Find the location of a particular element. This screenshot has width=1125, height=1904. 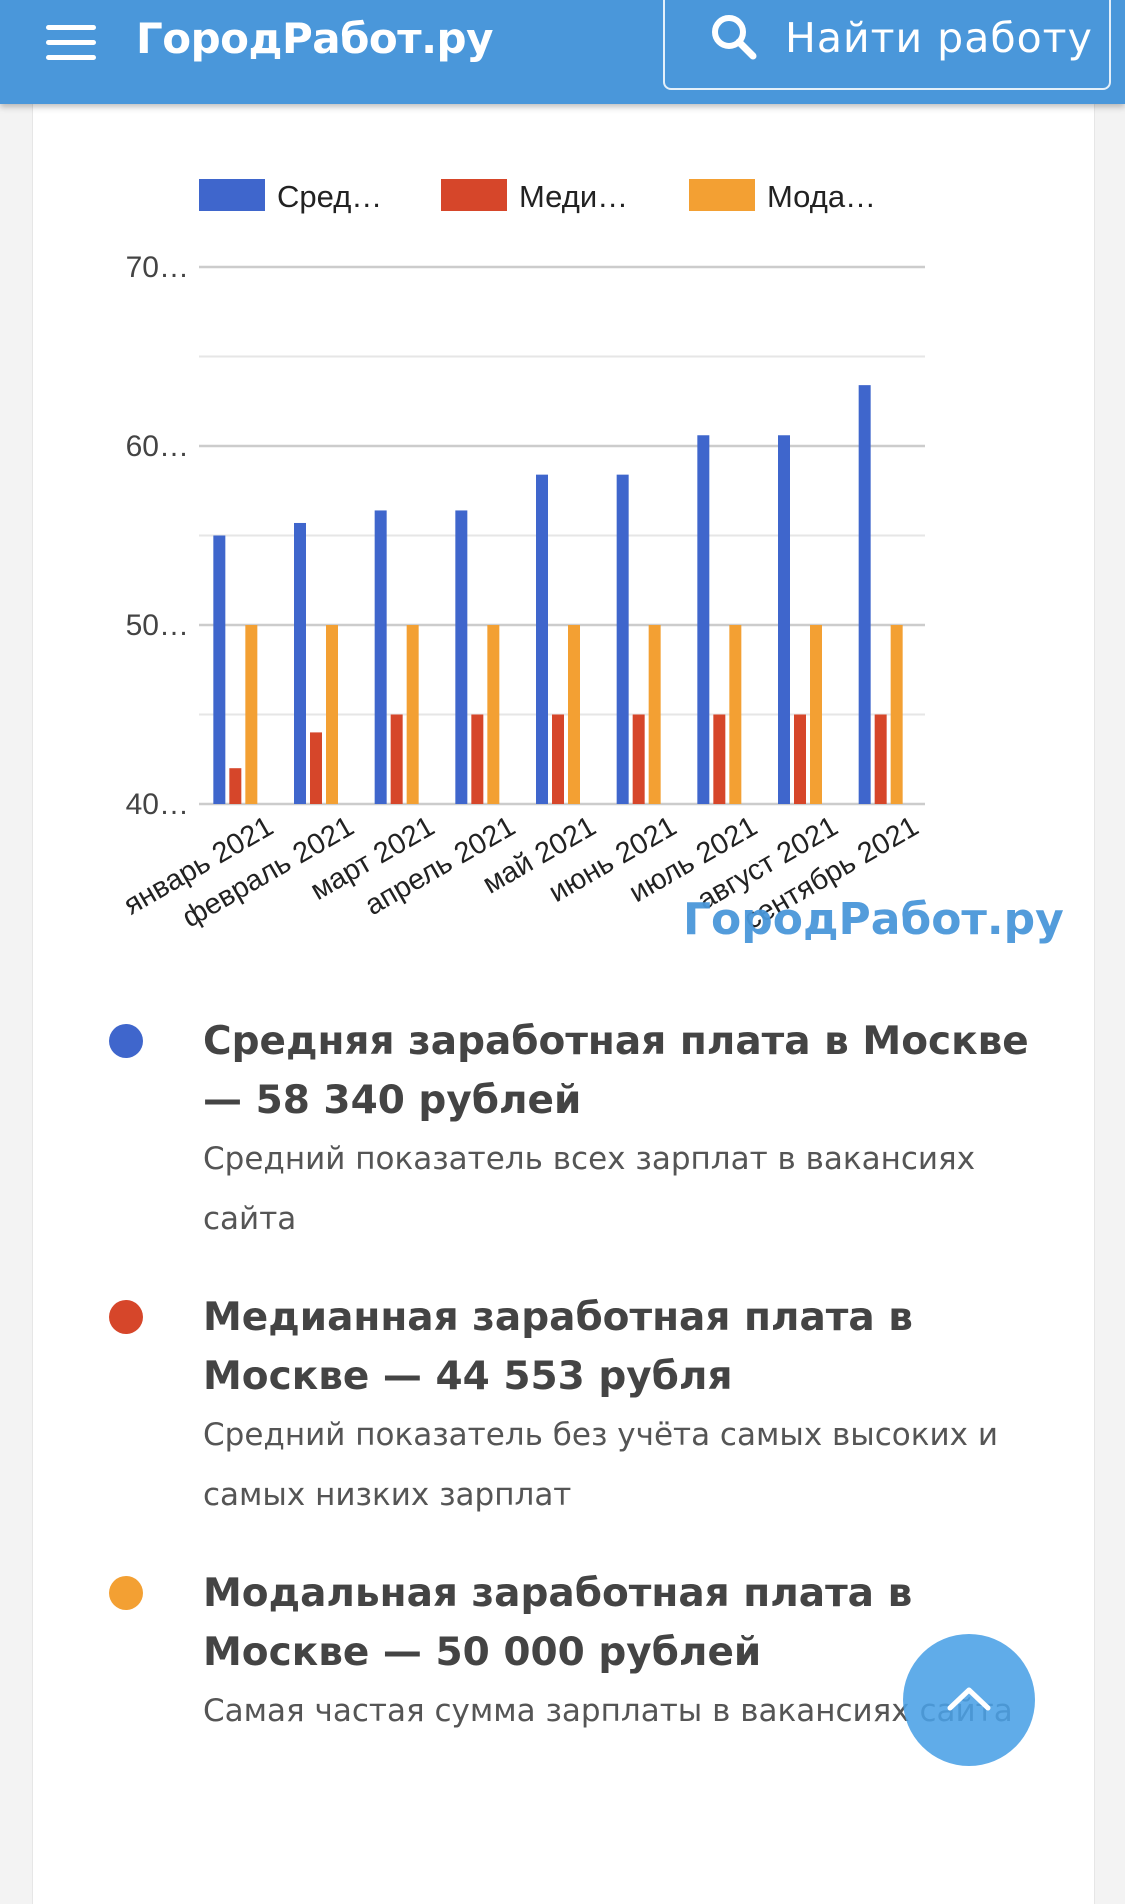

median-dot is located at coordinates (126, 1317).